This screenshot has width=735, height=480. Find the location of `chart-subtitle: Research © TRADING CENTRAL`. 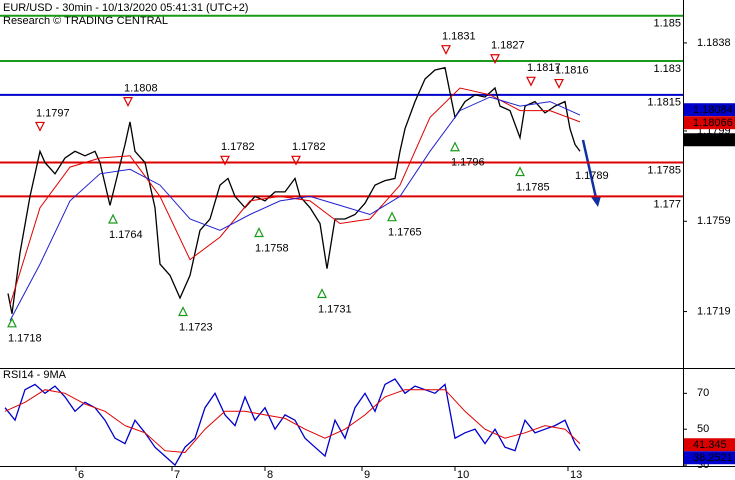

chart-subtitle: Research © TRADING CENTRAL is located at coordinates (85, 21).